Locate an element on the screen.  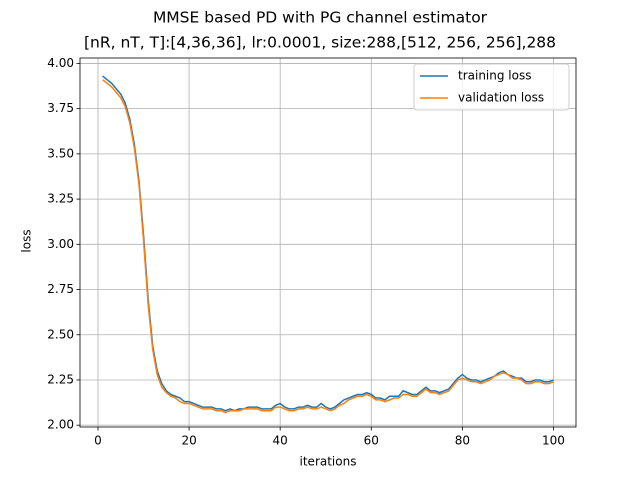
y-tick-label: 4.00 is located at coordinates (60, 63).